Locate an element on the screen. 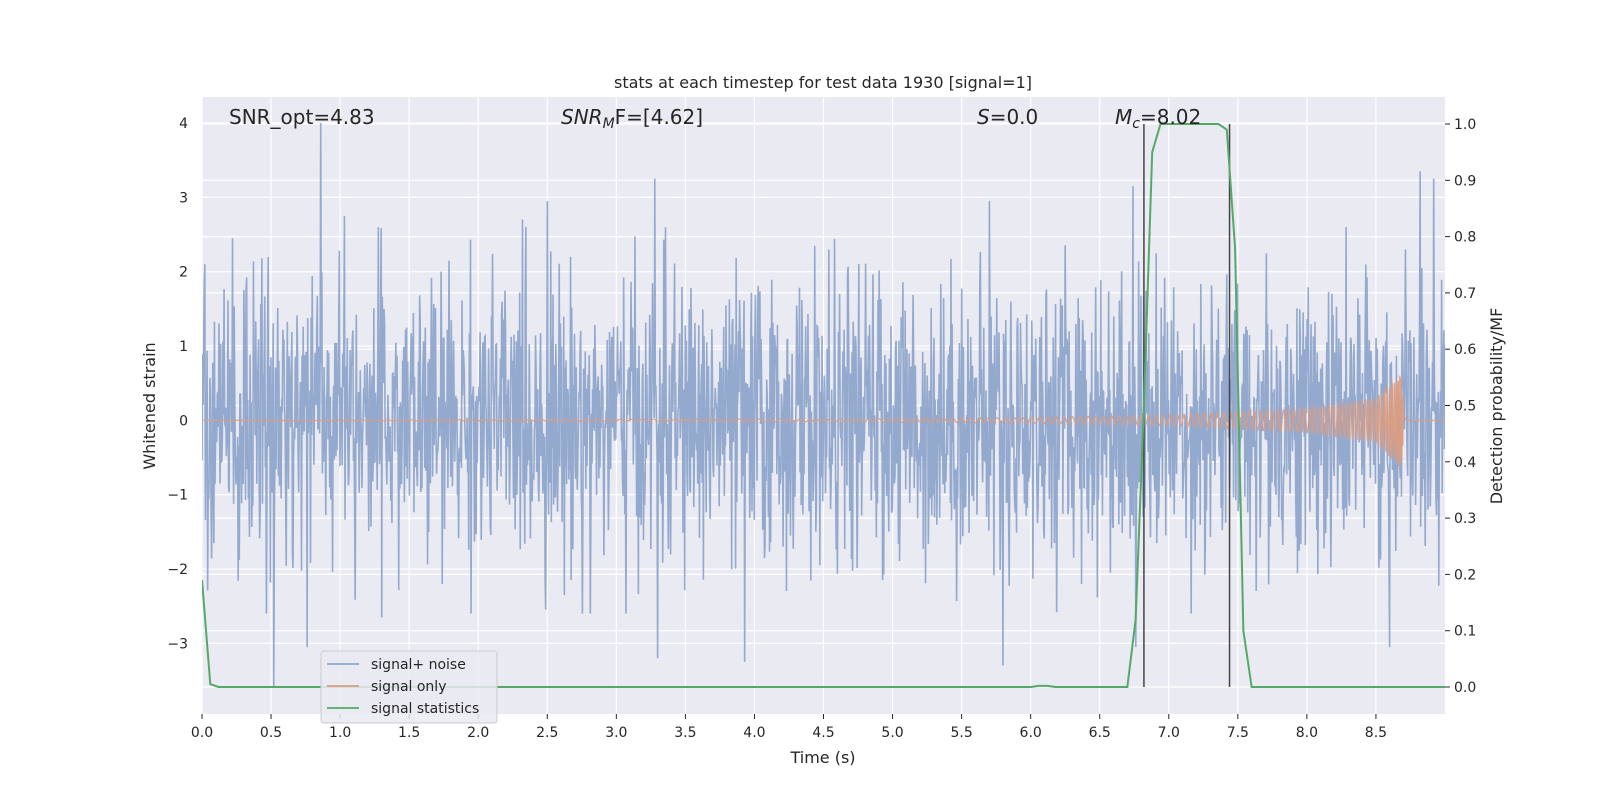 The image size is (1600, 800). y-left-tick-label: 0 is located at coordinates (183, 421).